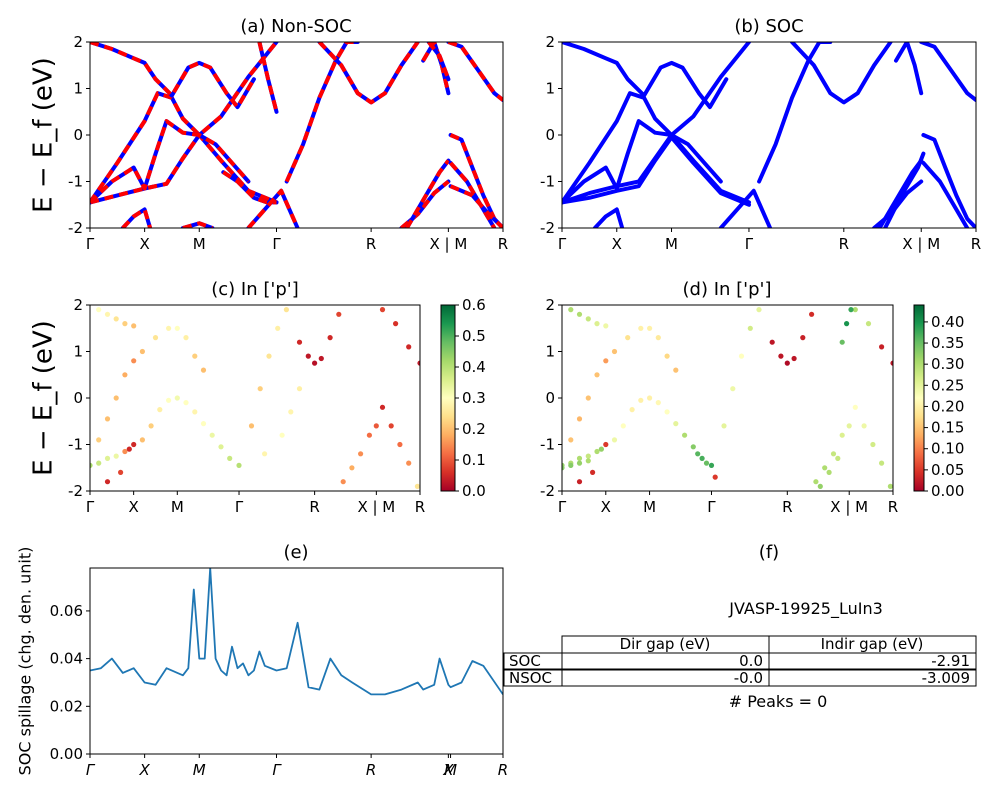 The height and width of the screenshot is (800, 1000). I want to click on colorbar-tick-label: 0.10, so click(947, 449).